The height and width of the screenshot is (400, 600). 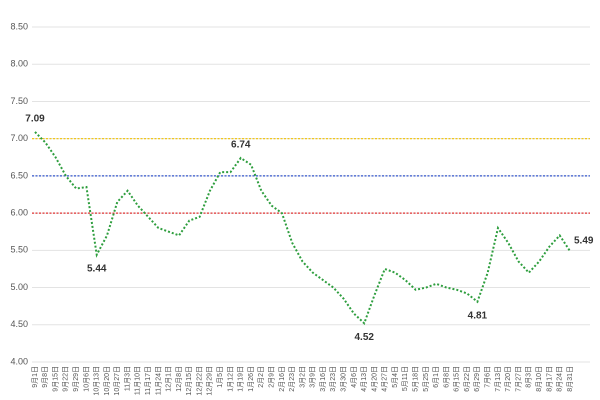 I want to click on x-tick-label: 8月24日, so click(x=560, y=379).